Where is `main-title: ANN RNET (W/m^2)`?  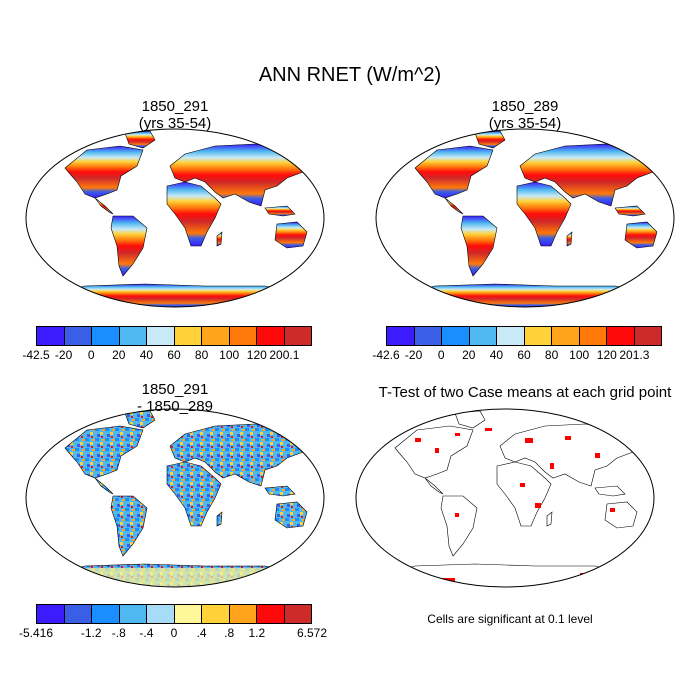
main-title: ANN RNET (W/m^2) is located at coordinates (350, 75).